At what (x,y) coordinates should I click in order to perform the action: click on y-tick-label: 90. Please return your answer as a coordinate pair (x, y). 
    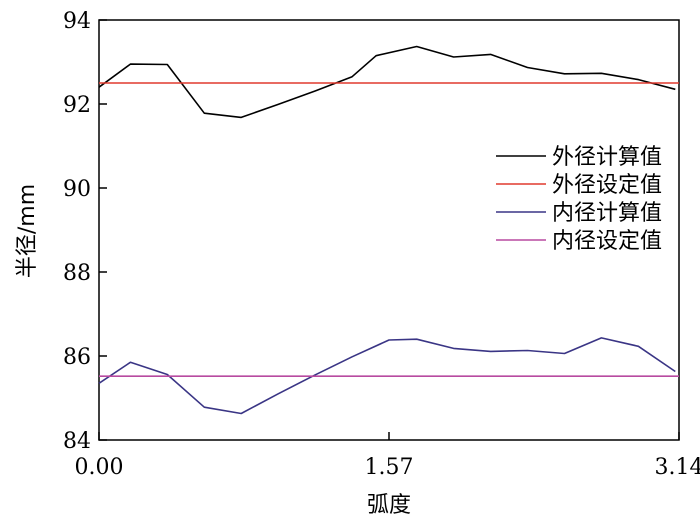
    Looking at the image, I should click on (77, 189).